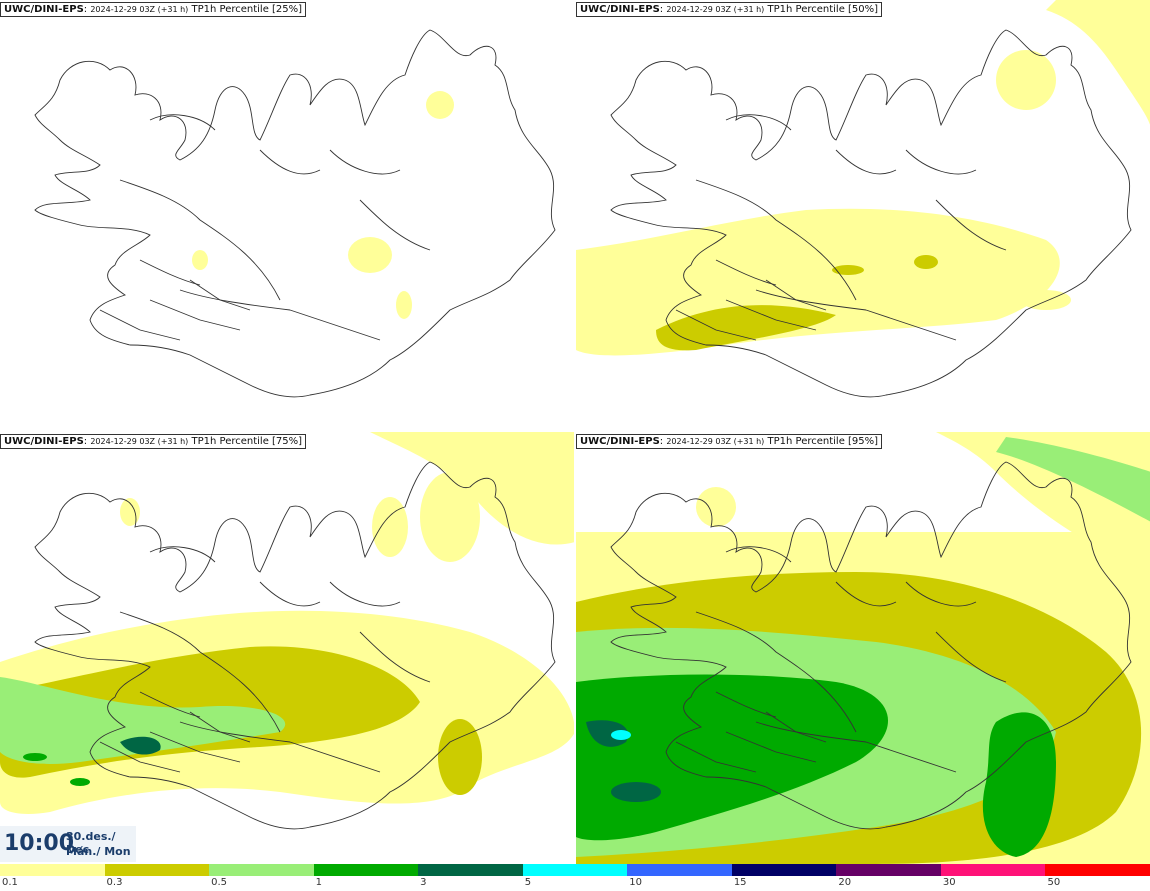 The height and width of the screenshot is (891, 1150). What do you see at coordinates (823, 9) in the screenshot?
I see `field-name: TP1h Percentile [50%]` at bounding box center [823, 9].